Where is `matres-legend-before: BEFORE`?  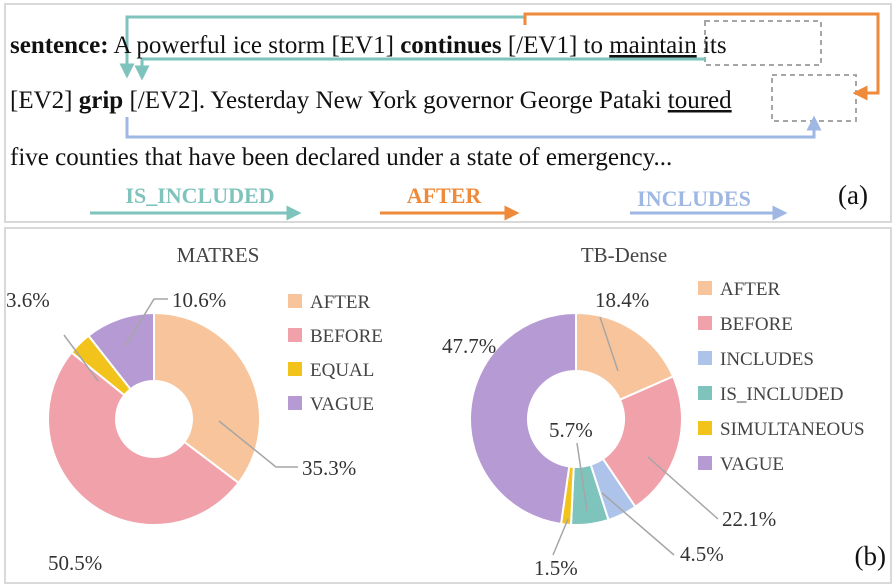
matres-legend-before: BEFORE is located at coordinates (346, 336).